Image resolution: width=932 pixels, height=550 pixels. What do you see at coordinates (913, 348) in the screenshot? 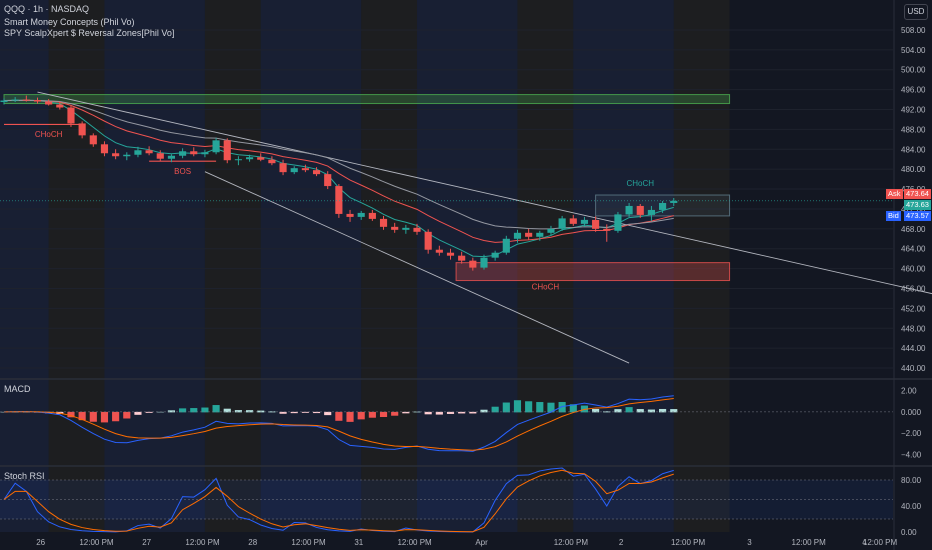
I see `y-tick-label: 444.00` at bounding box center [913, 348].